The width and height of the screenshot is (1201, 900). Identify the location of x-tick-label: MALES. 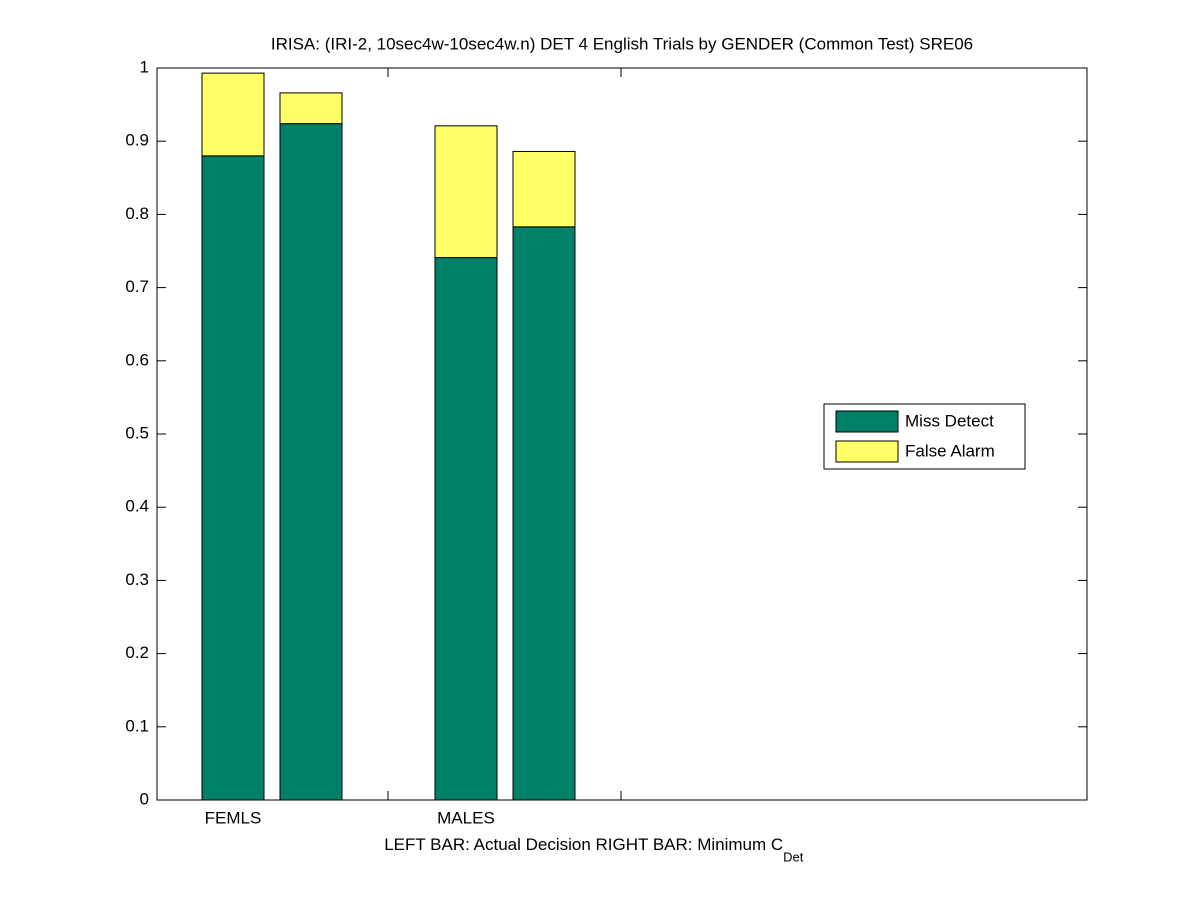
(466, 817).